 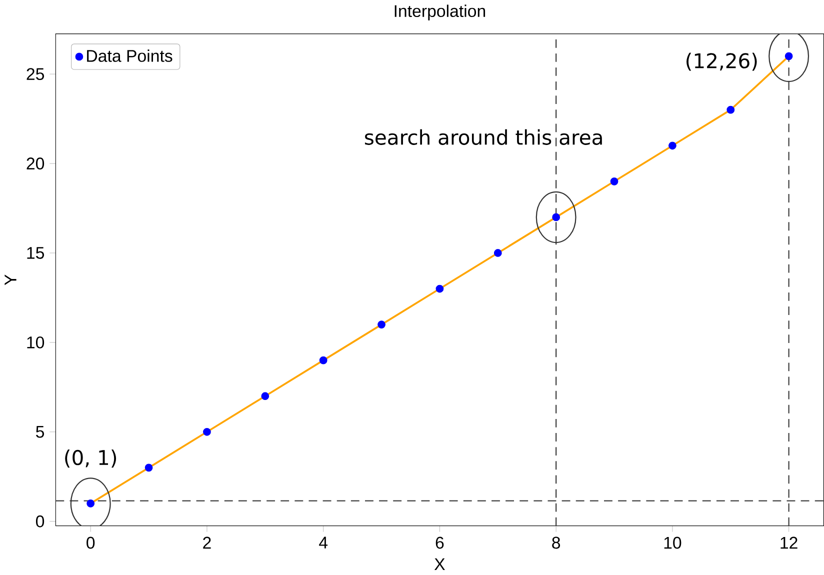 What do you see at coordinates (789, 542) in the screenshot?
I see `x-tick-label: 12` at bounding box center [789, 542].